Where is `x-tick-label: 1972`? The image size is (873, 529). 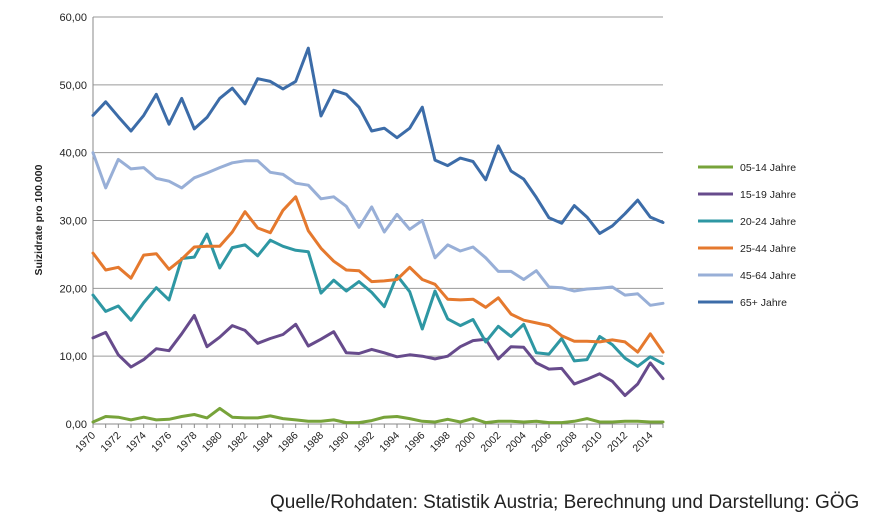 x-tick-label: 1972 is located at coordinates (110, 442).